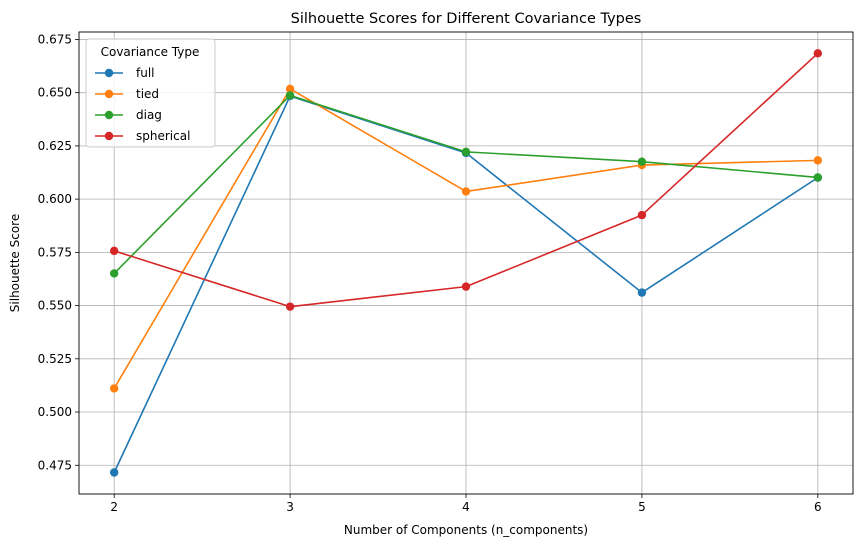 This screenshot has height=547, width=863. Describe the element at coordinates (55, 306) in the screenshot. I see `y-tick-label: 0.550` at that location.